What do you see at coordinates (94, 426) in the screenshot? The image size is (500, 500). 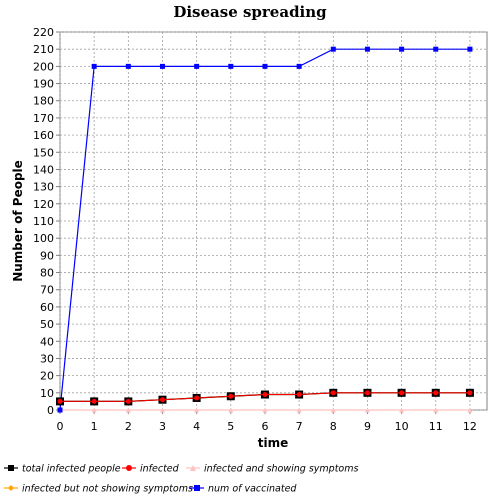 I see `x-tick-label: 1` at bounding box center [94, 426].